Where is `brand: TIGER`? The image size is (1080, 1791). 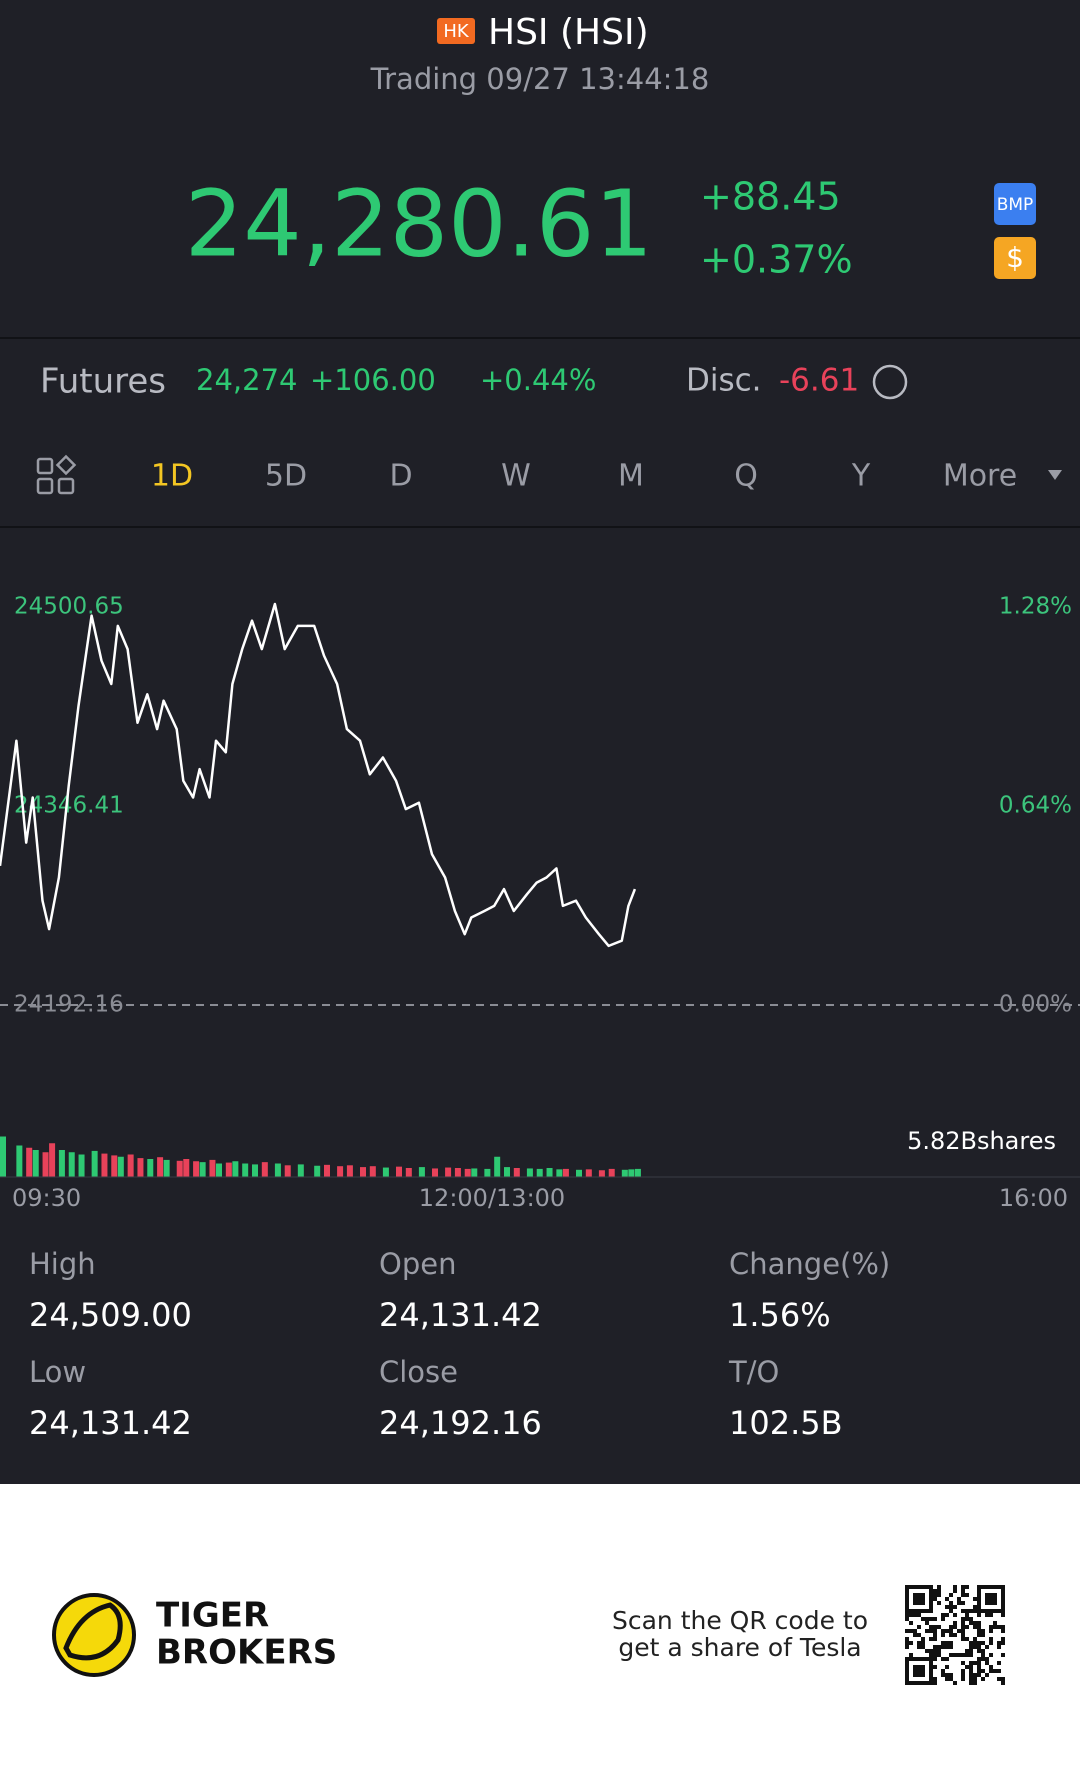 brand: TIGER is located at coordinates (212, 1616).